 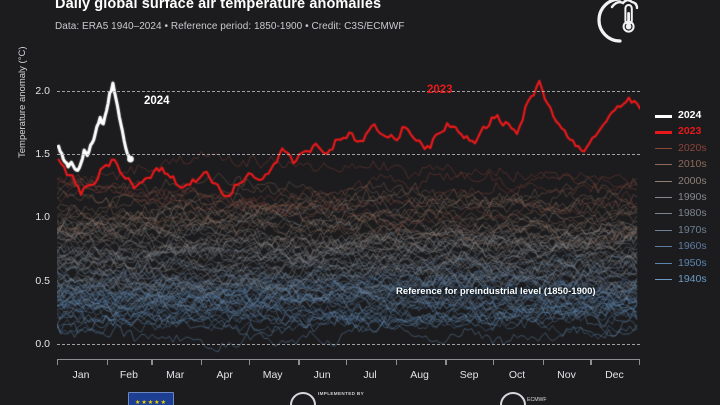 What do you see at coordinates (692, 196) in the screenshot?
I see `legend-label: 1990s` at bounding box center [692, 196].